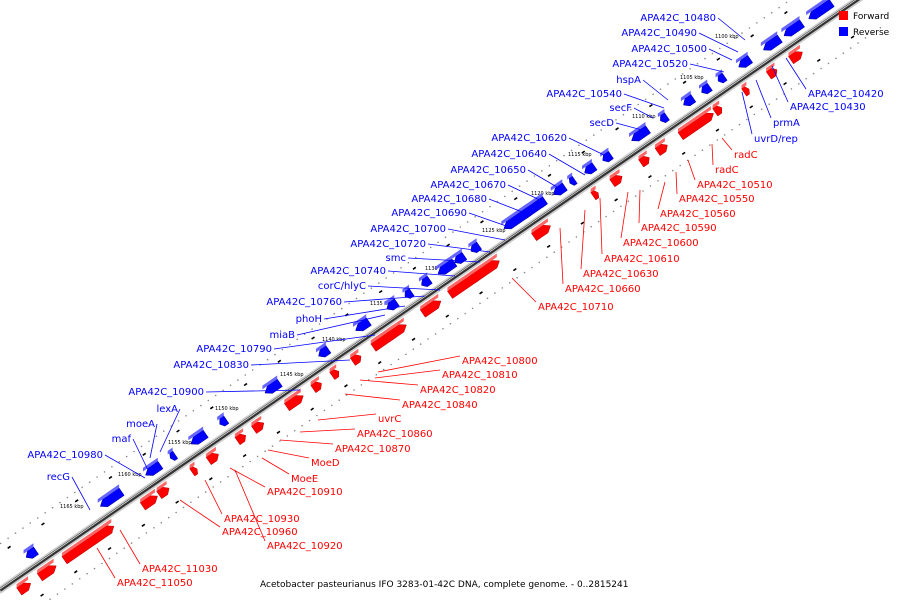  I want to click on gene-label: corC/hlyC, so click(342, 286).